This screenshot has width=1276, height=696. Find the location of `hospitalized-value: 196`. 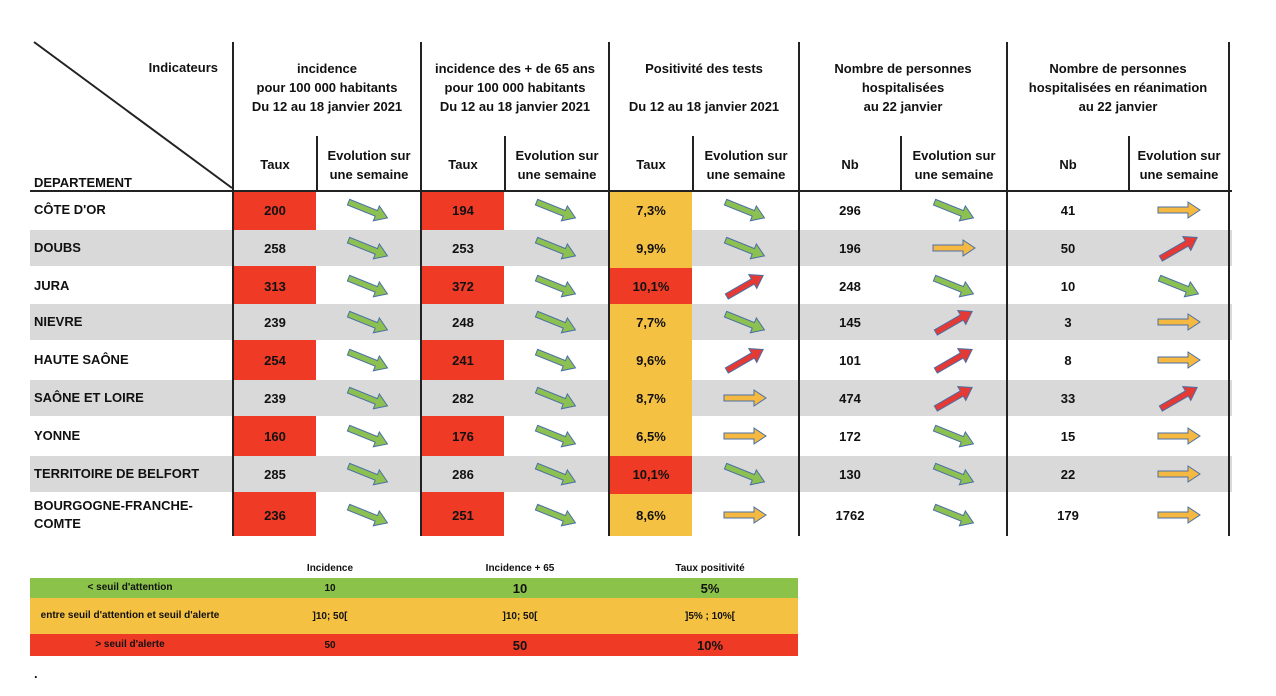

hospitalized-value: 196 is located at coordinates (850, 248).